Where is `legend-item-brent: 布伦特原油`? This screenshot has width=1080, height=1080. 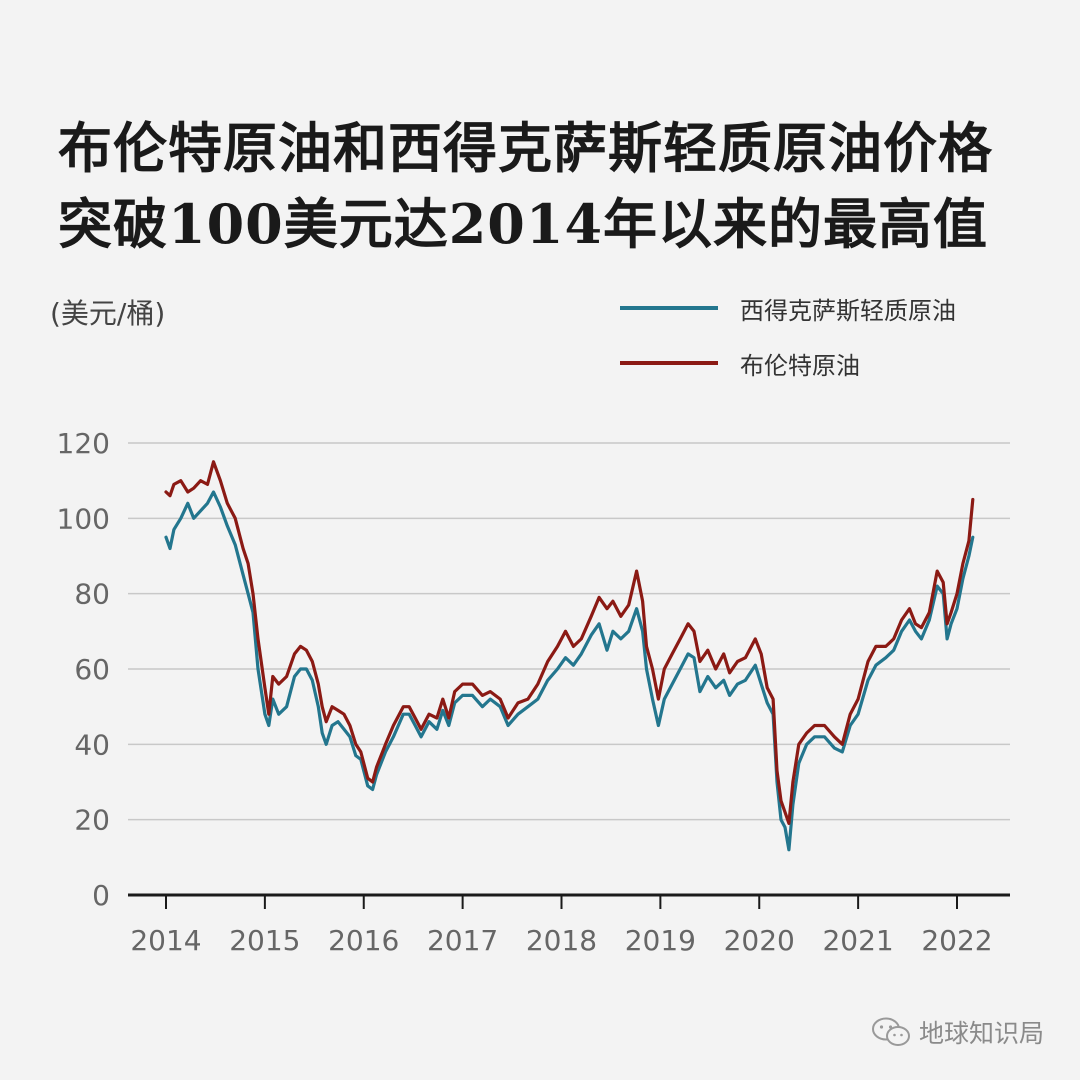 legend-item-brent: 布伦特原油 is located at coordinates (740, 363).